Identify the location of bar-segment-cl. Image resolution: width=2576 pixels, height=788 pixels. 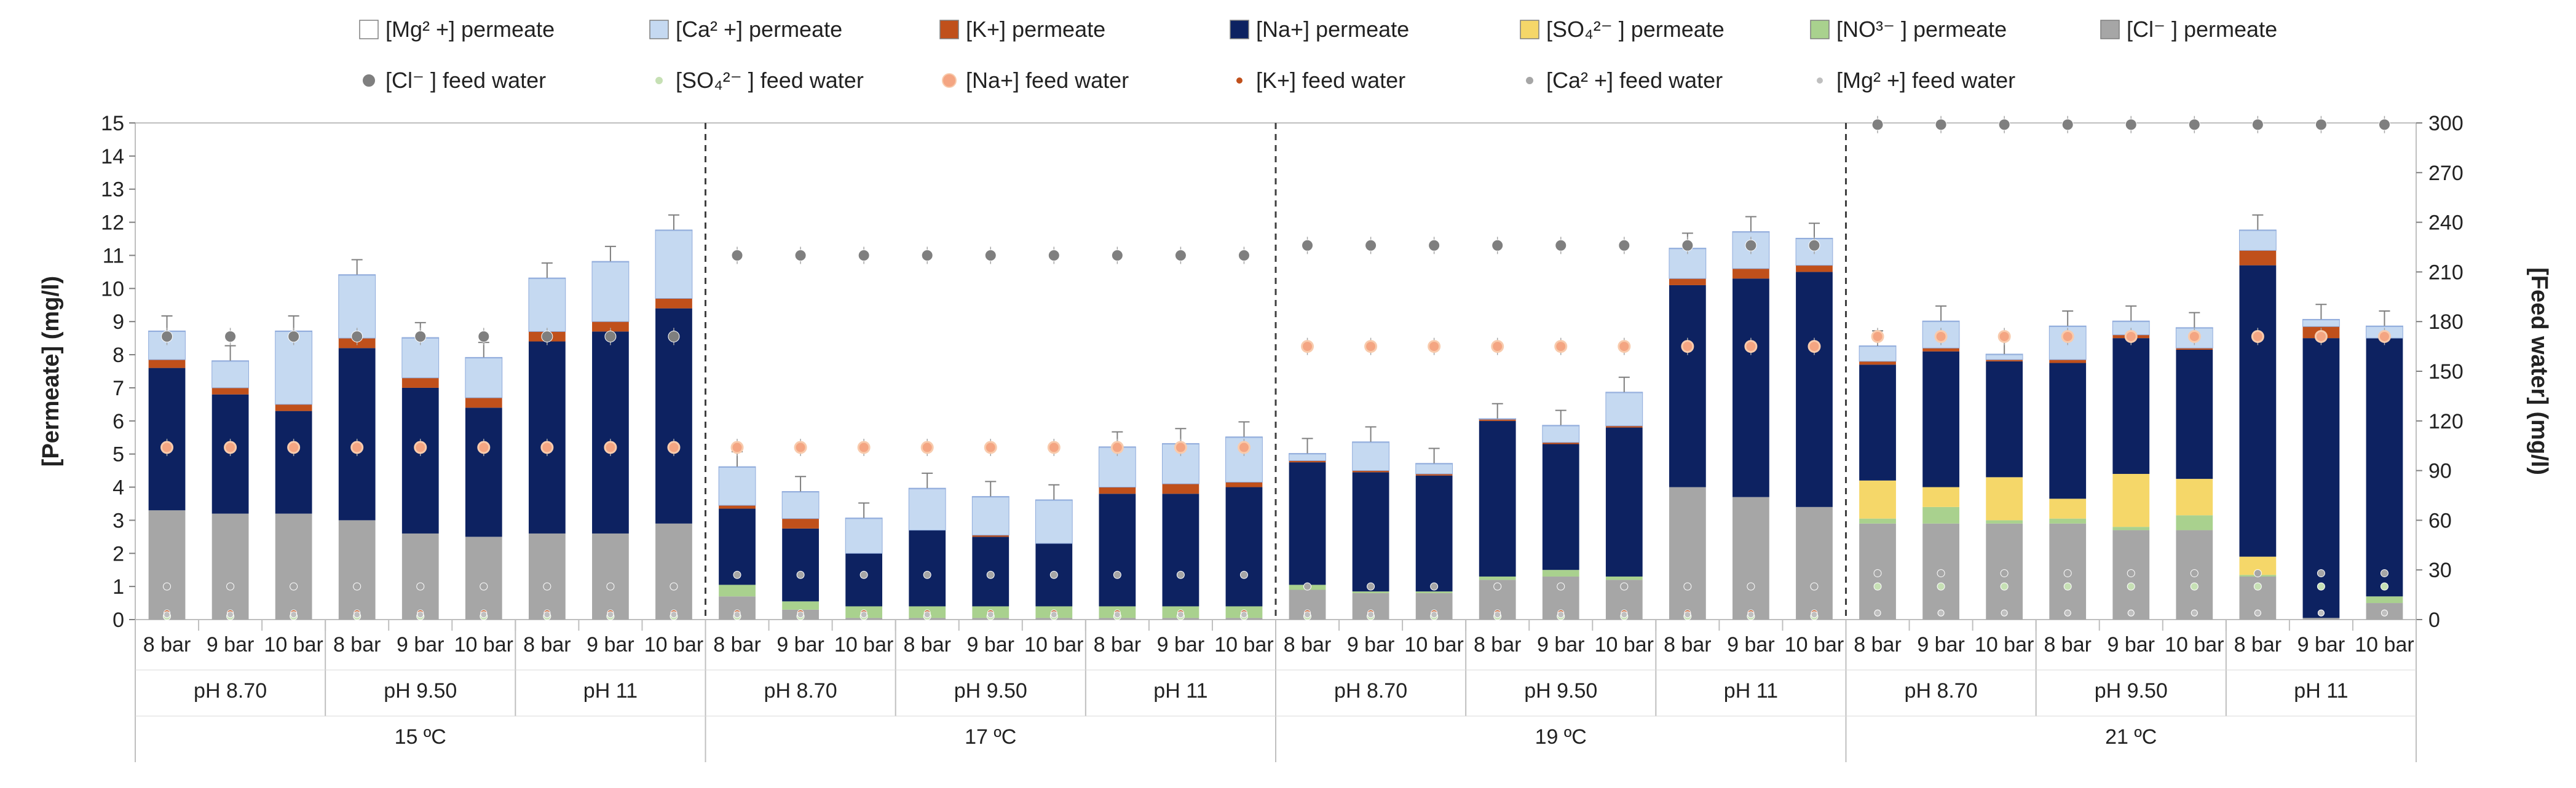
(357, 570).